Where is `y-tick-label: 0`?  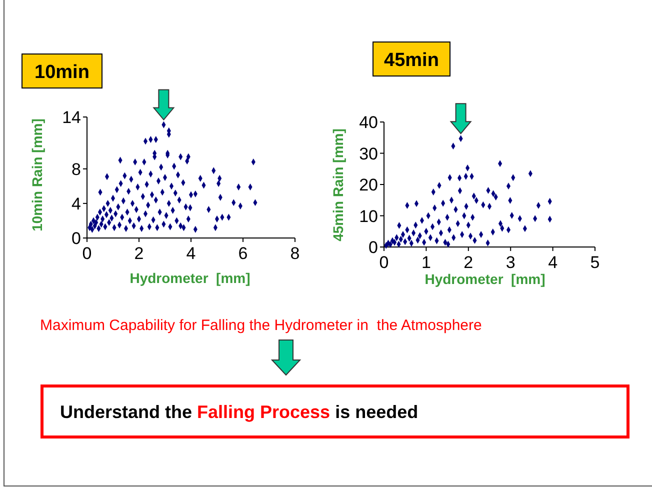 y-tick-label: 0 is located at coordinates (76, 238).